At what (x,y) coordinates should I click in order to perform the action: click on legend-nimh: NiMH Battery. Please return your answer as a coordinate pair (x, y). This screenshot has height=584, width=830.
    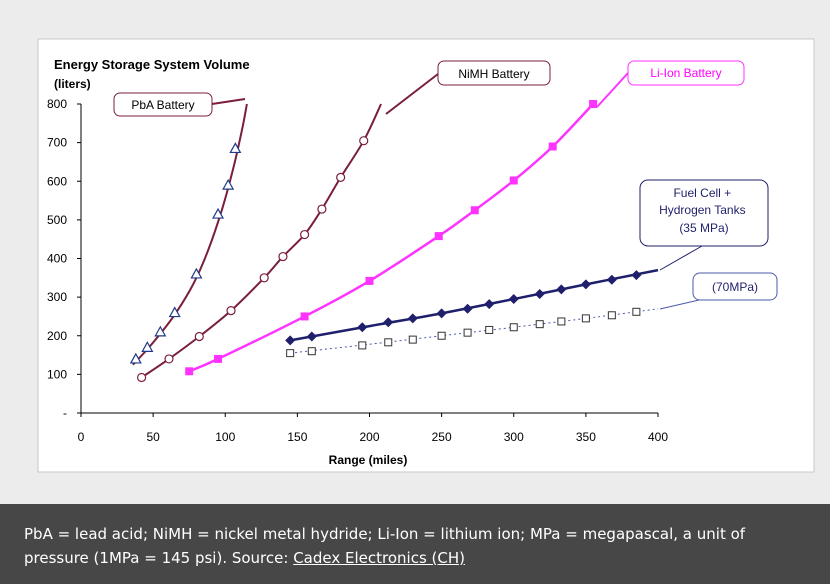
    Looking at the image, I should click on (493, 74).